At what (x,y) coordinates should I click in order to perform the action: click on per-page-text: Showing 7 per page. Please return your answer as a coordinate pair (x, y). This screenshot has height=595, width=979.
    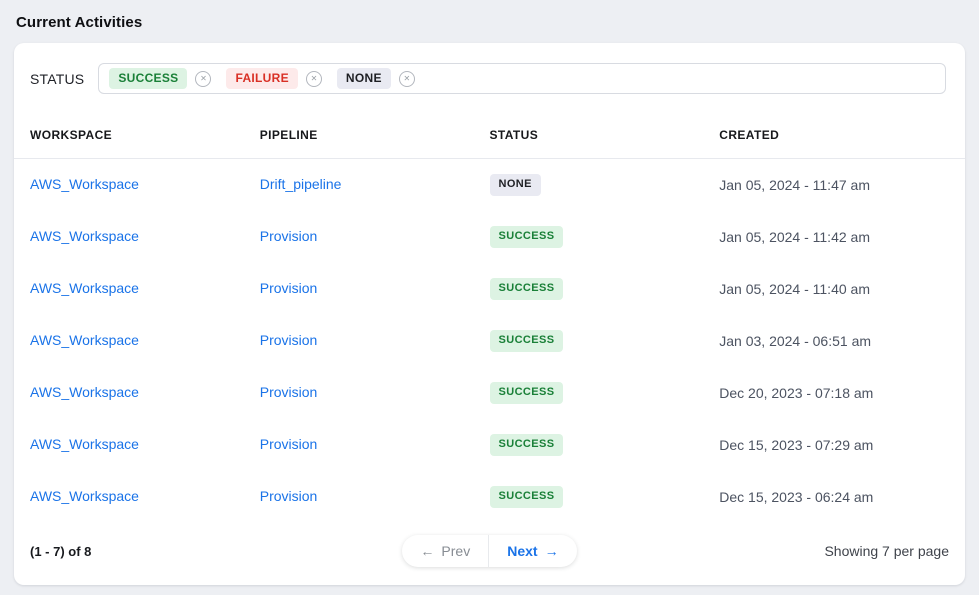
    Looking at the image, I should click on (886, 551).